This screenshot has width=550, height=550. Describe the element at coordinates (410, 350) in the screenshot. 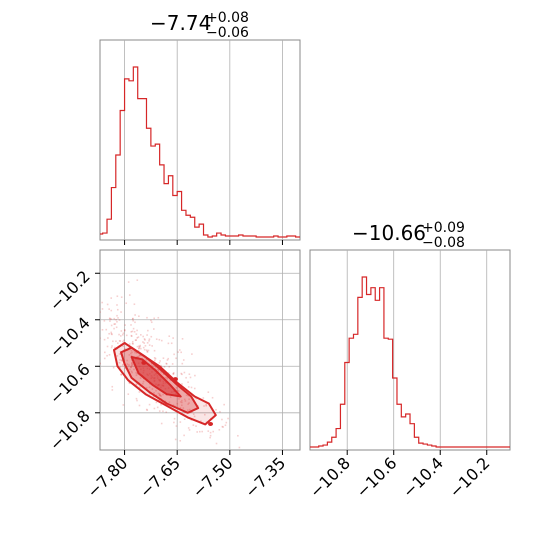

I see `right-hist-frame` at that location.